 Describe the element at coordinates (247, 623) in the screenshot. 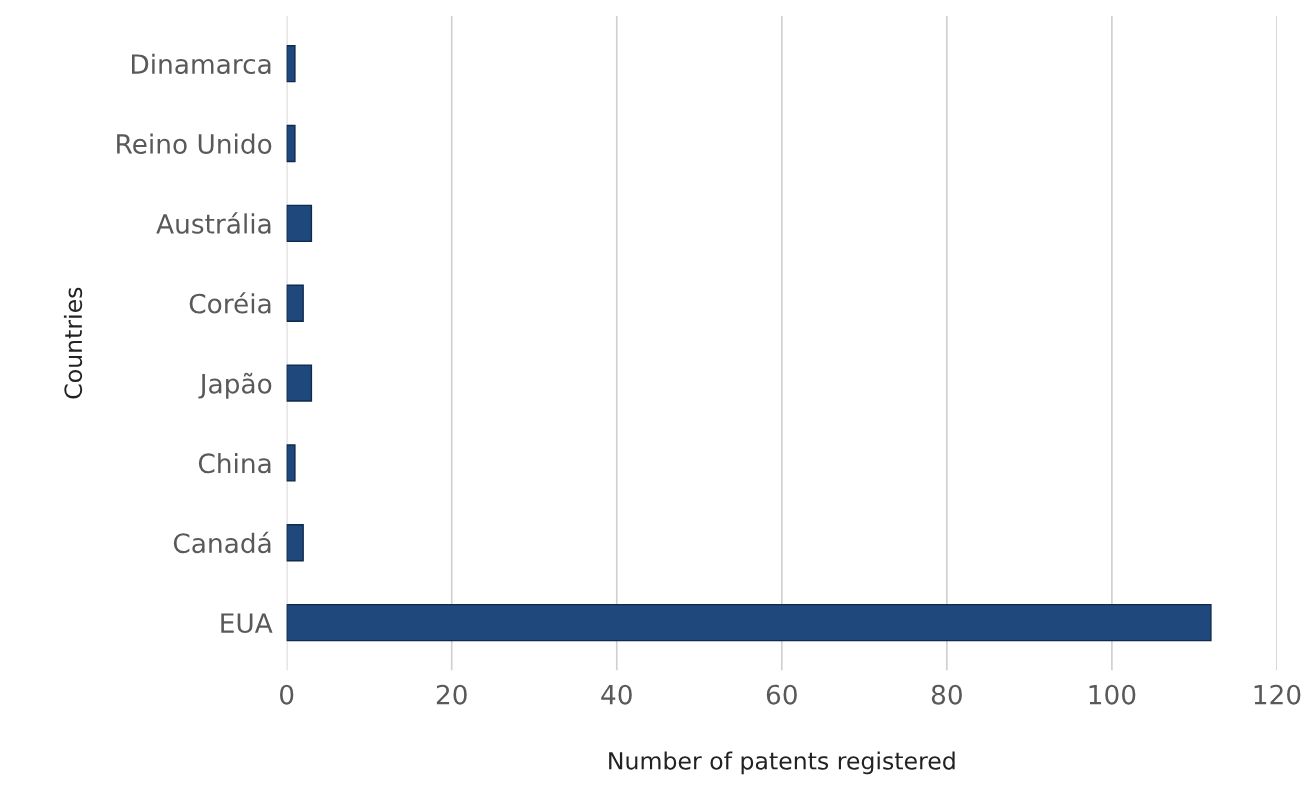

I see `y-tick-label: EUA` at that location.